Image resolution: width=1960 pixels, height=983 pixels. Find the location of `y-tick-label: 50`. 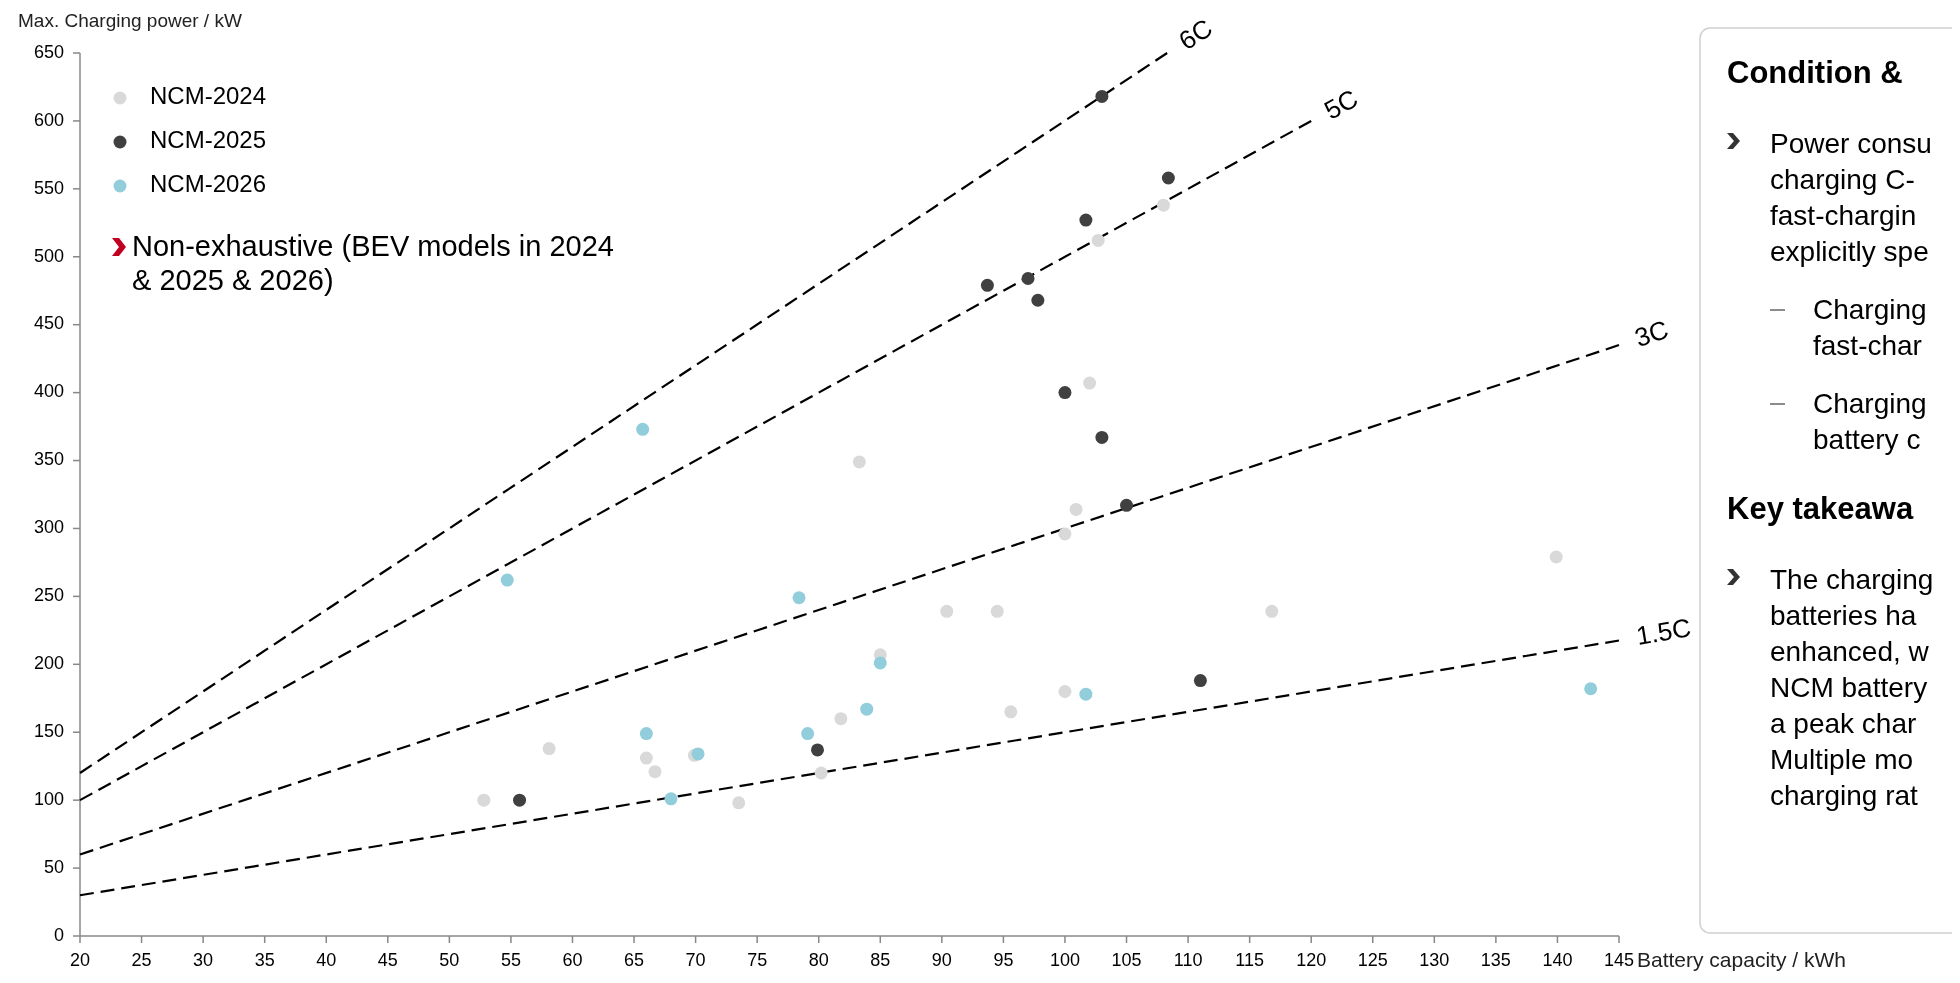

y-tick-label: 50 is located at coordinates (53, 866).